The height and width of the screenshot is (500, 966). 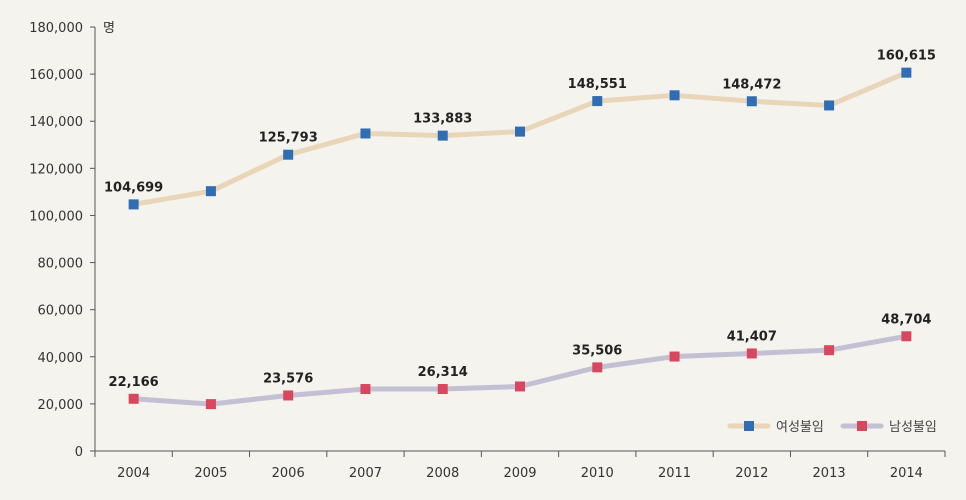 What do you see at coordinates (913, 427) in the screenshot?
I see `legend-label-2: 남성불임` at bounding box center [913, 427].